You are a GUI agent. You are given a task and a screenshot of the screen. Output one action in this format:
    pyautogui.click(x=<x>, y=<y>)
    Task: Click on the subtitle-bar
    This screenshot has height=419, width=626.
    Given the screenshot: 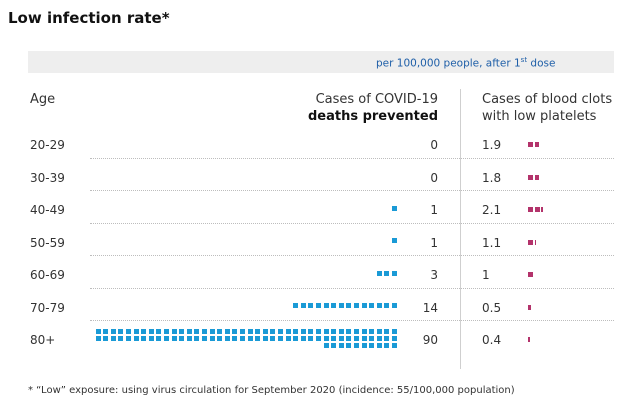 What is the action you would take?
    pyautogui.click(x=321, y=62)
    